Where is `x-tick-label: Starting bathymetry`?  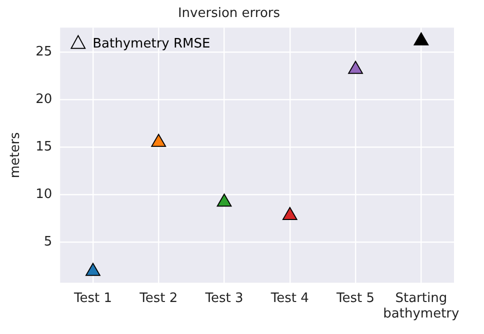 x-tick-label: Starting bathymetry is located at coordinates (421, 306).